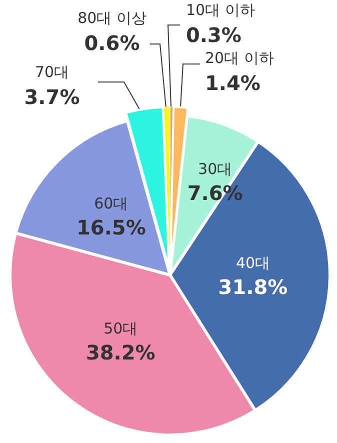 Image resolution: width=337 pixels, height=443 pixels. What do you see at coordinates (239, 58) in the screenshot?
I see `slice-label: 20대 이하` at bounding box center [239, 58].